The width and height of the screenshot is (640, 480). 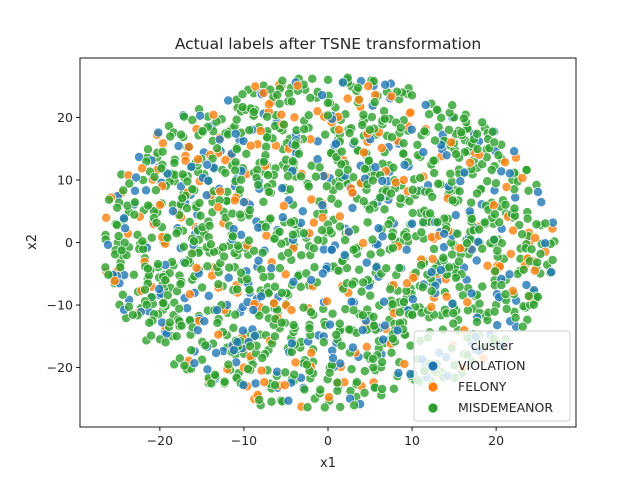 I want to click on x-tick-label: 20, so click(x=496, y=440).